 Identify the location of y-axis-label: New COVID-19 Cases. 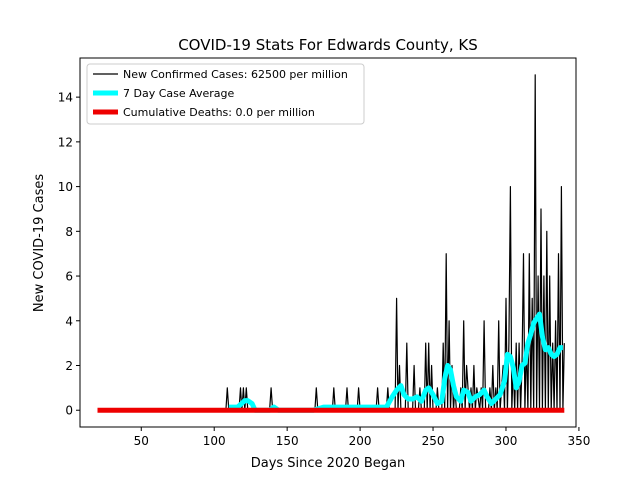
(39, 243).